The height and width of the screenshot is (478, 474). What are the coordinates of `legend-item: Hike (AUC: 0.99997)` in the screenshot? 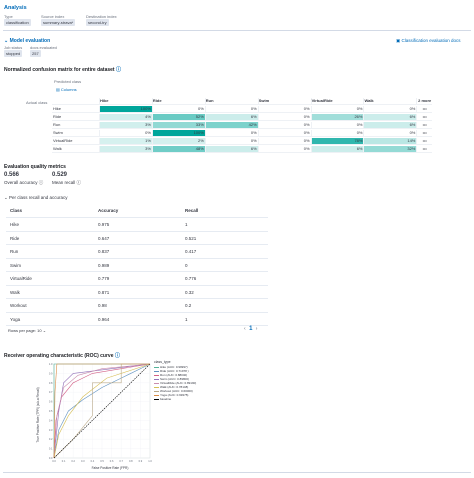 It's located at (175, 367).